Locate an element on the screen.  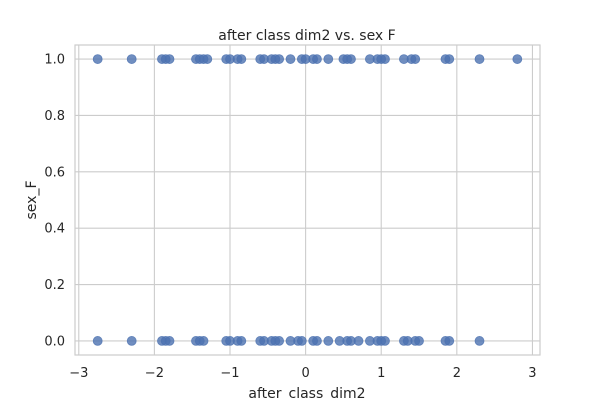
chart-title: after class dim2 vs. sex F is located at coordinates (306, 36).